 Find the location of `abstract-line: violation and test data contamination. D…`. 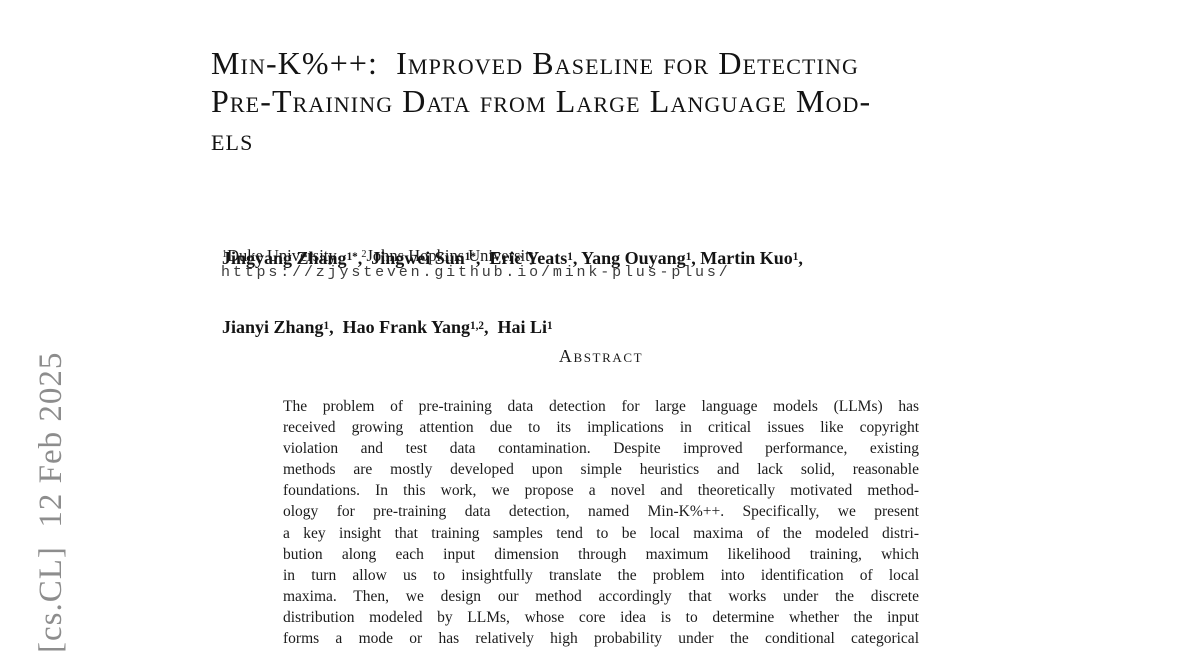

abstract-line: violation and test data contamination. D… is located at coordinates (601, 449).